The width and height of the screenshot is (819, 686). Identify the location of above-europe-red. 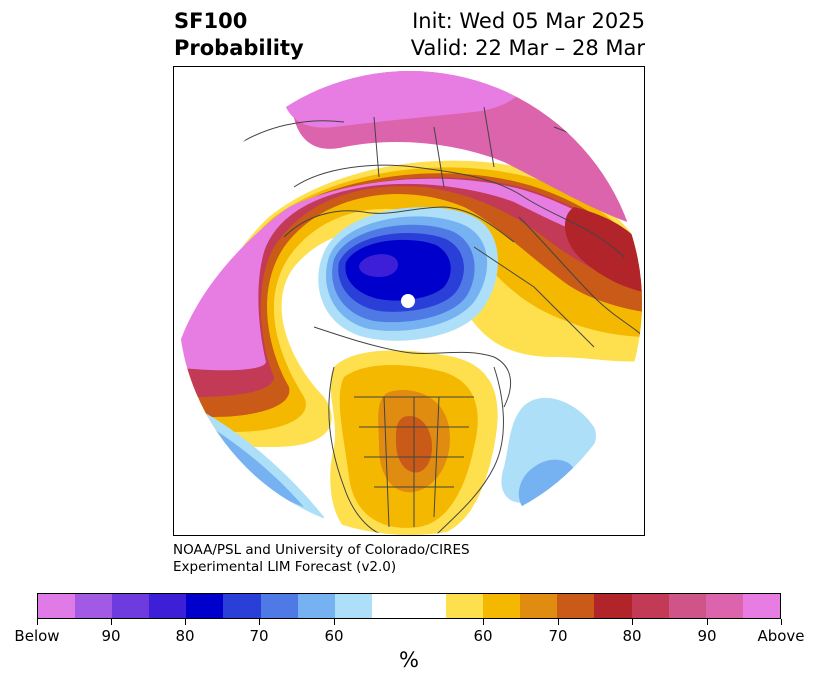
(603, 249).